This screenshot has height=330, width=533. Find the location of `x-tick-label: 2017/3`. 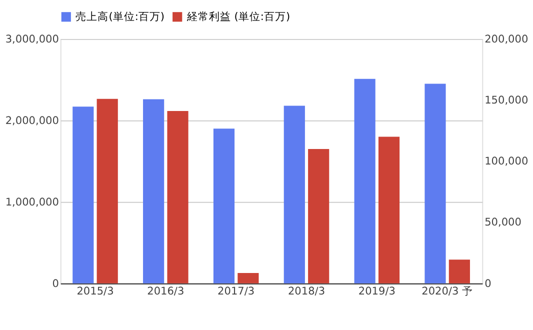

x-tick-label: 2017/3 is located at coordinates (236, 291).